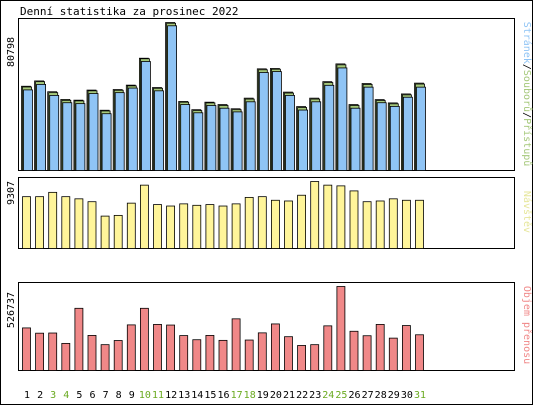 Image resolution: width=533 pixels, height=405 pixels. I want to click on visits-ymax-label: 9307, so click(11, 193).